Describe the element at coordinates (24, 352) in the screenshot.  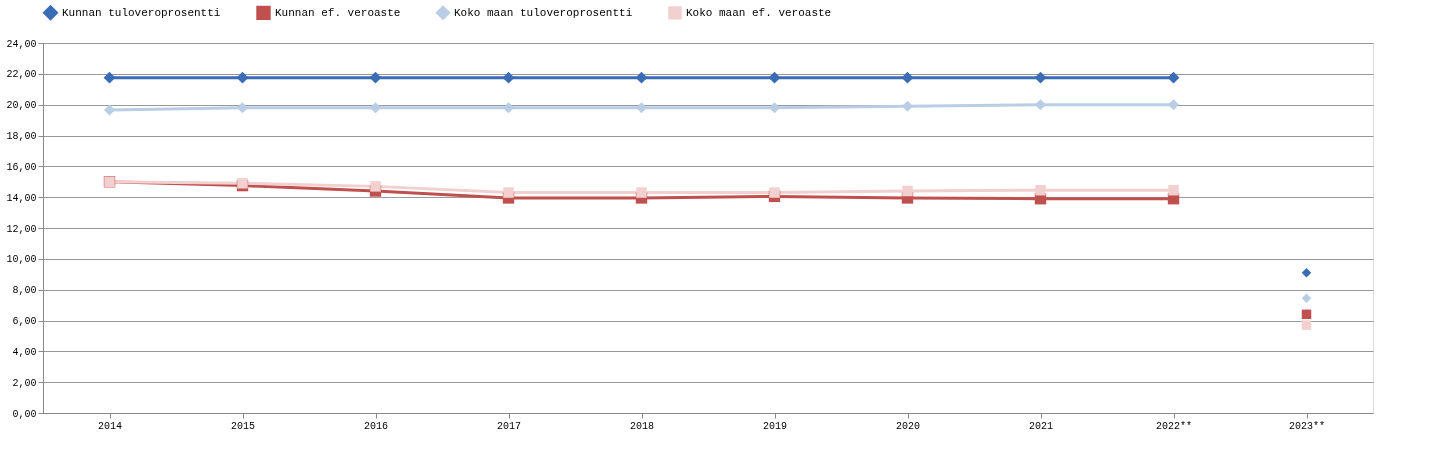
I see `y-tick-label: 4,00` at that location.